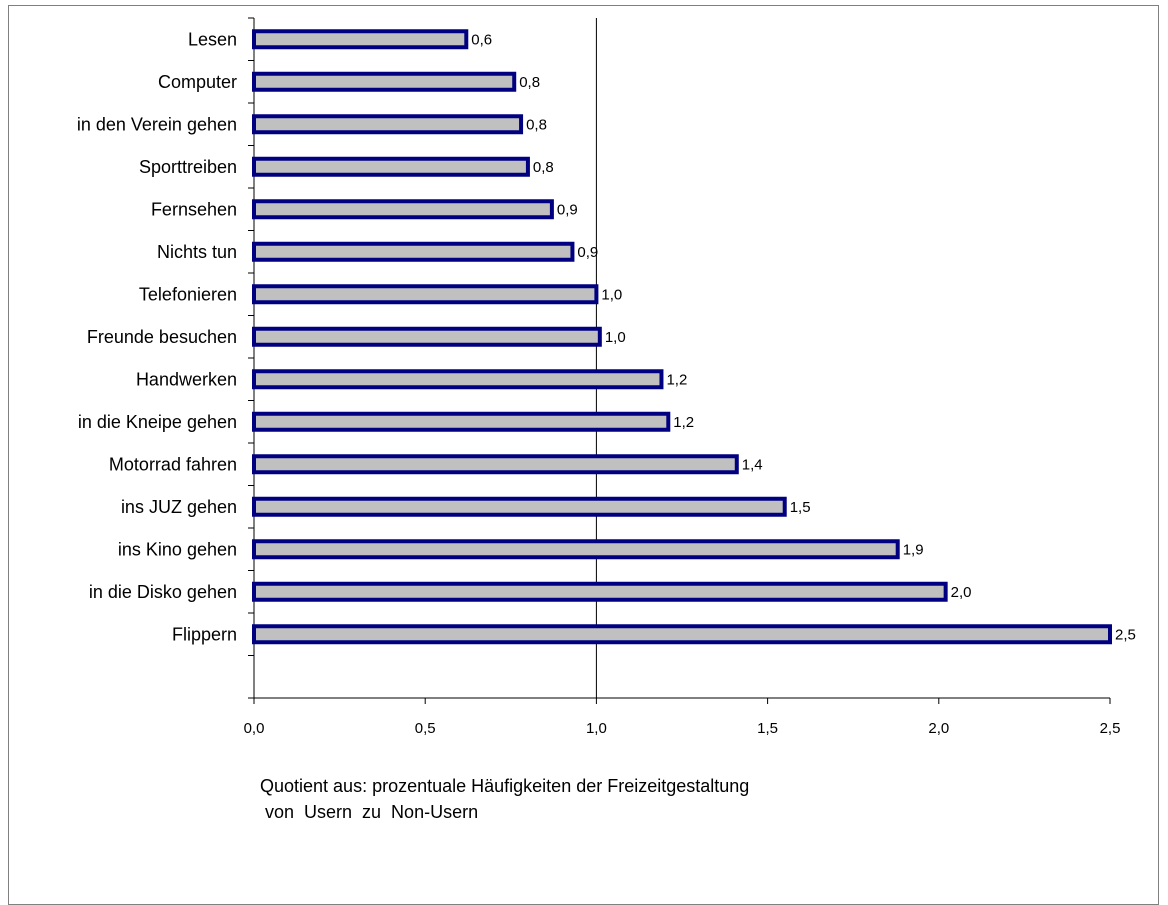 The image size is (1168, 905). Describe the element at coordinates (157, 422) in the screenshot. I see `category-label: in die Kneipe gehen` at that location.